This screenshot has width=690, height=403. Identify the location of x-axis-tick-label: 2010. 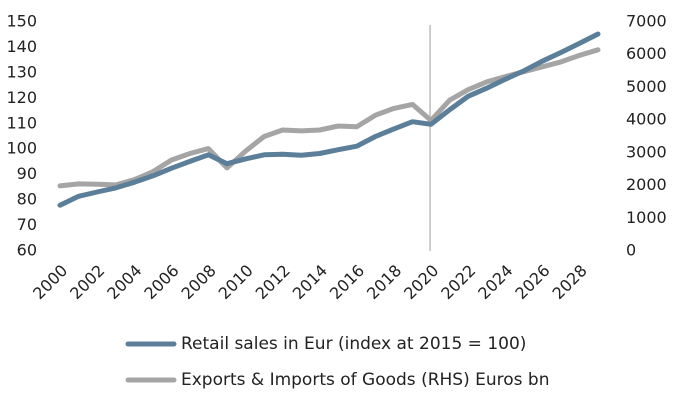
(236, 282).